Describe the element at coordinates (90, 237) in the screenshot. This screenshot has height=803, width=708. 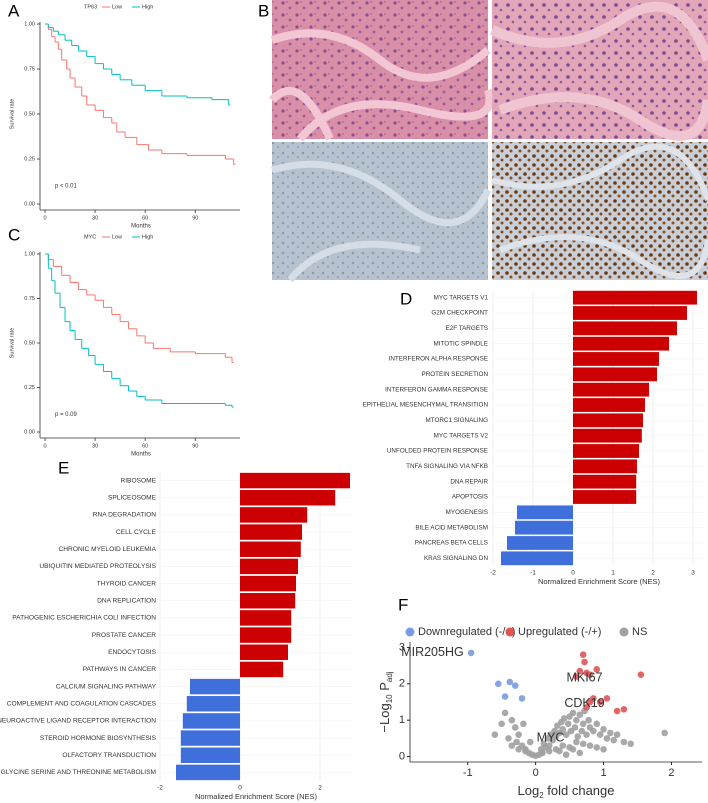
I see `legend-title: MYC` at that location.